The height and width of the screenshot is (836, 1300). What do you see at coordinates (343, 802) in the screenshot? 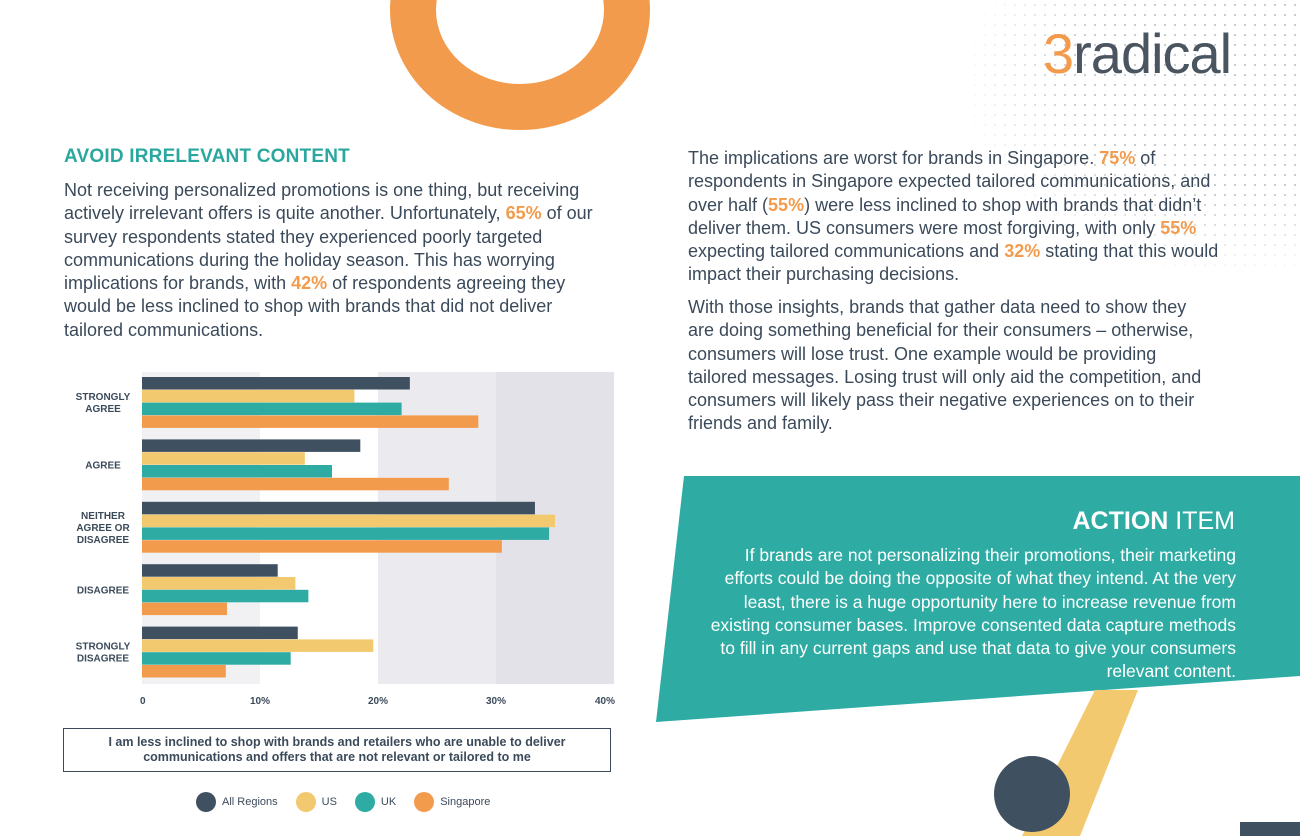
I see `chart-legend: All Regions US UK Singapore` at bounding box center [343, 802].